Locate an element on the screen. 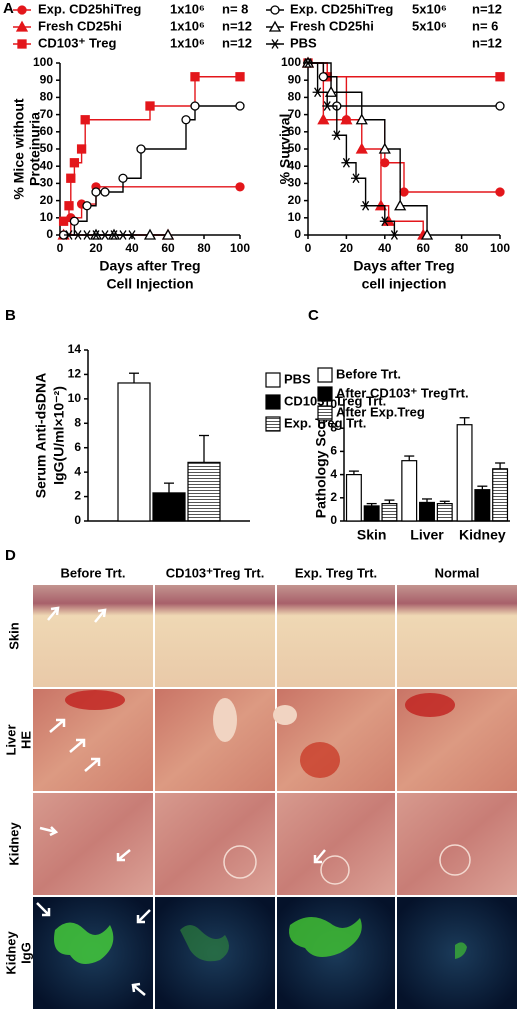 The width and height of the screenshot is (520, 1018). x-tick-label: 60 is located at coordinates (424, 248).